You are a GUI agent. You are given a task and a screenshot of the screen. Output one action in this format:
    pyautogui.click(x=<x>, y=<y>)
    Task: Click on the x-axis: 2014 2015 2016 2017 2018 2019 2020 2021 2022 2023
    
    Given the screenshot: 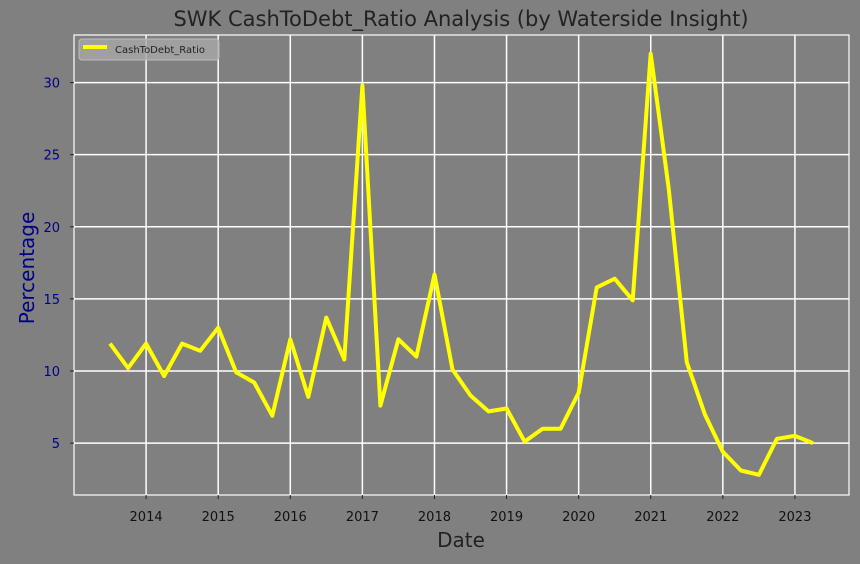 What is the action you would take?
    pyautogui.click(x=470, y=510)
    